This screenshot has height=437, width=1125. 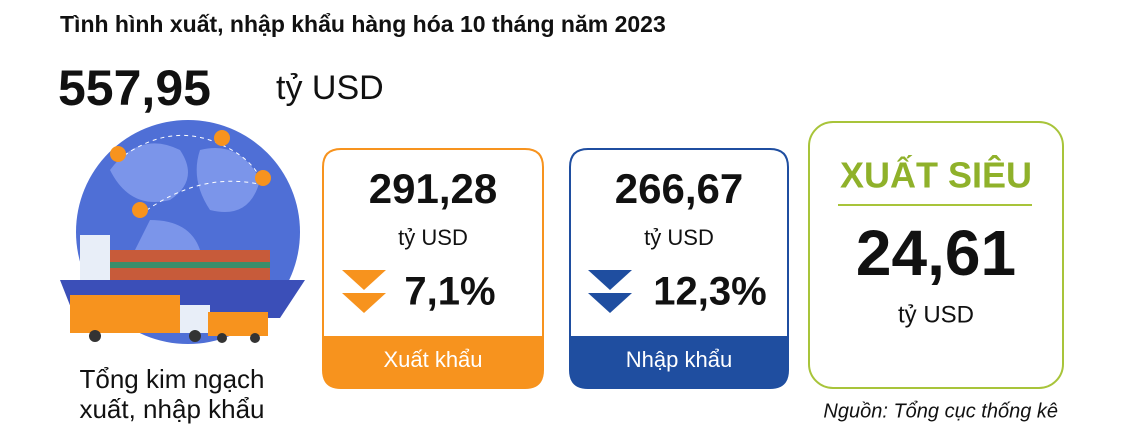 I want to click on export-value: 291,28, so click(x=433, y=188).